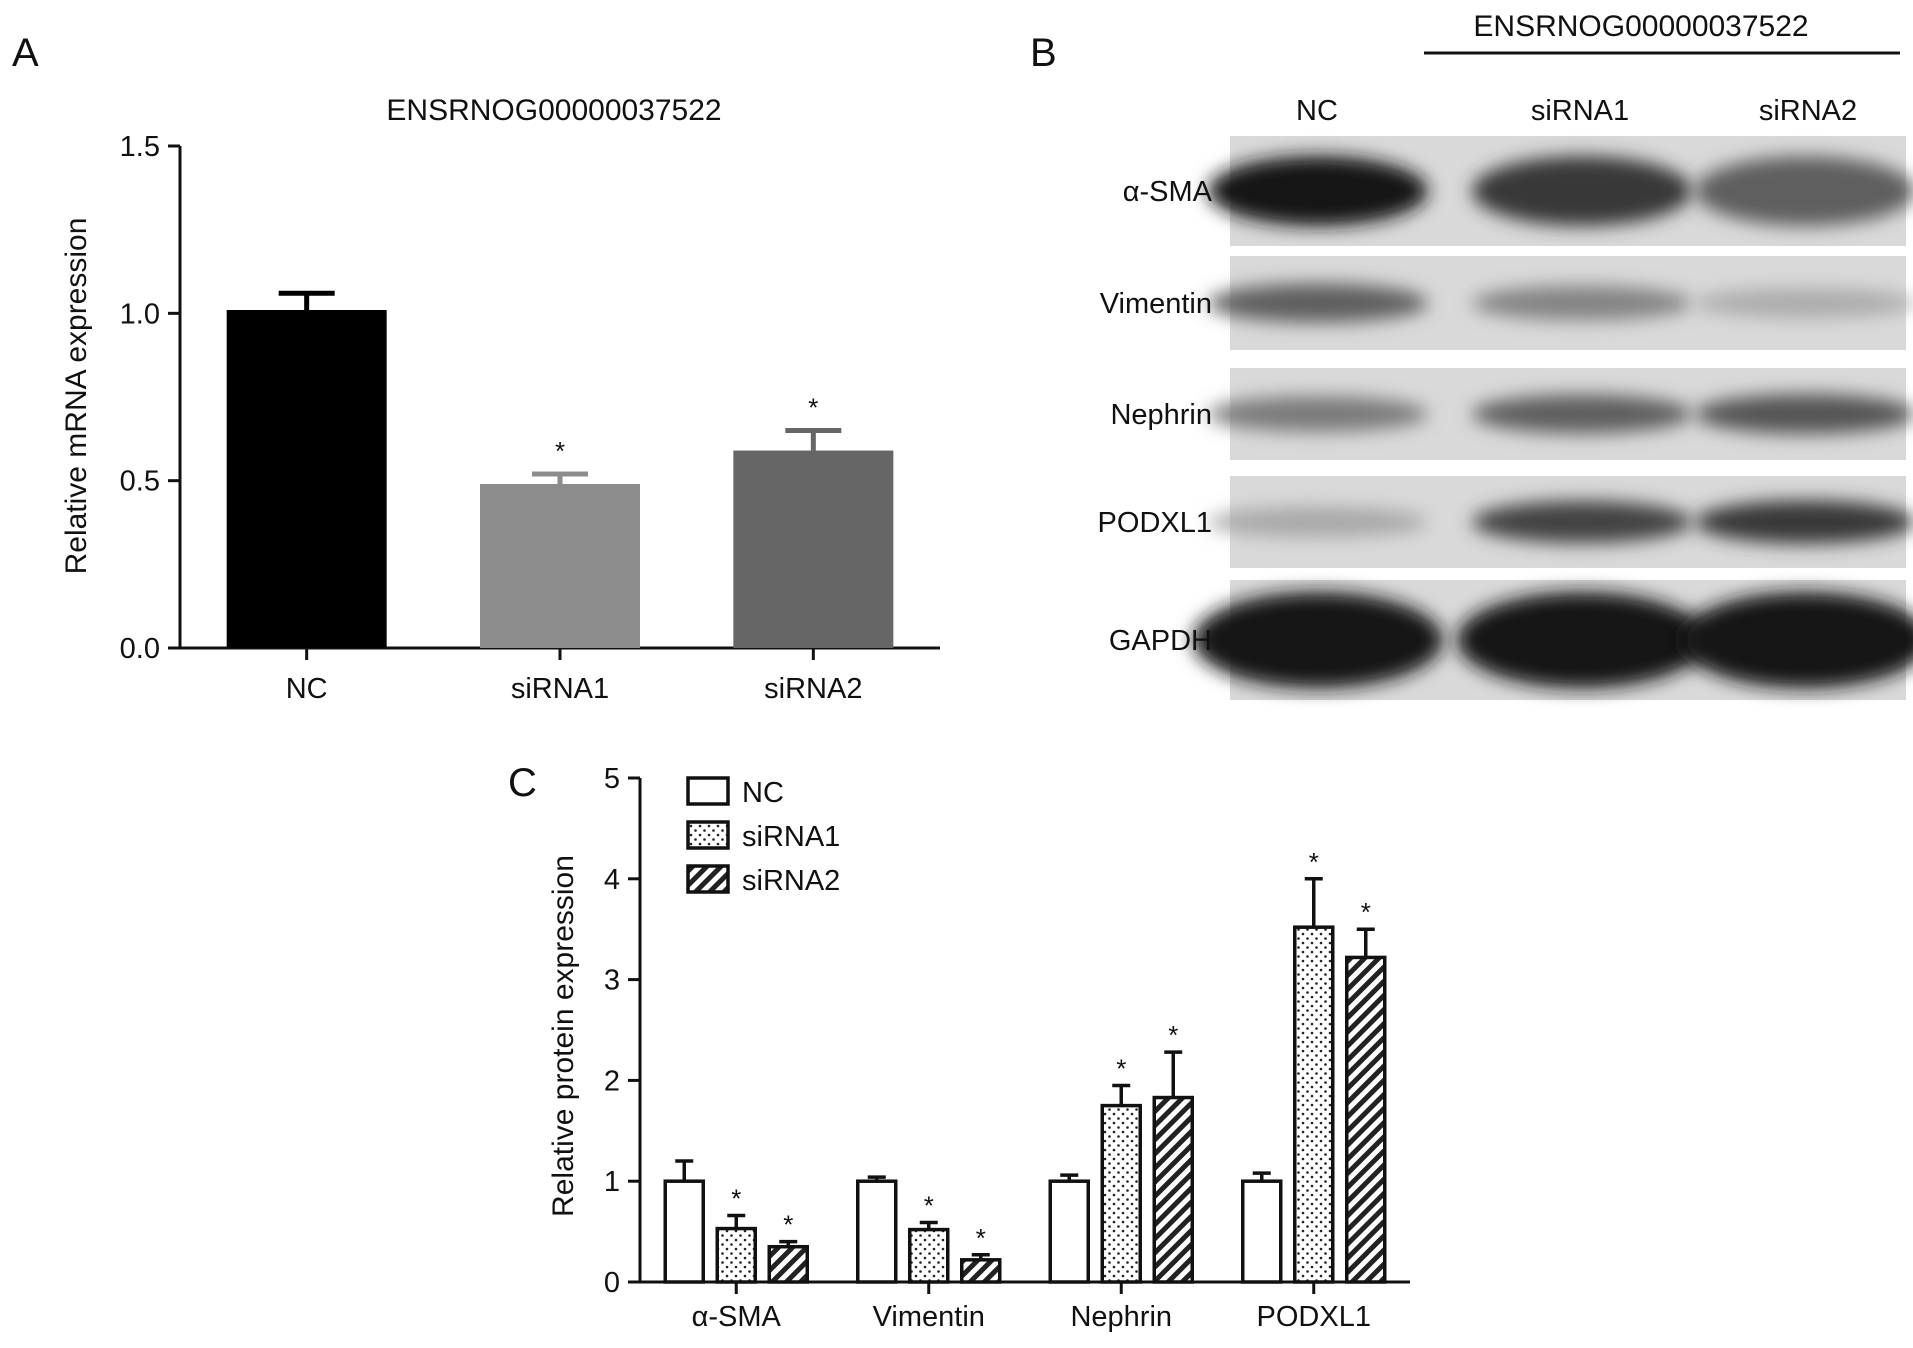 The image size is (1913, 1348). What do you see at coordinates (791, 881) in the screenshot?
I see `chart-c-legend-label: siRNA2` at bounding box center [791, 881].